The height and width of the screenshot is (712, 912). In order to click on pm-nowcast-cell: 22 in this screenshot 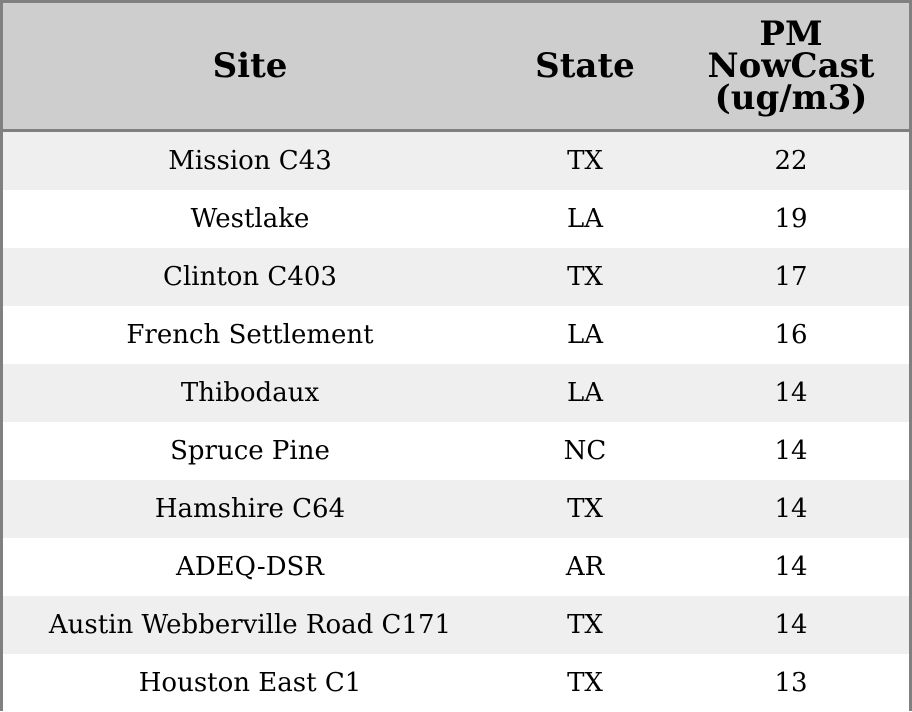, I will do `click(791, 161)`.